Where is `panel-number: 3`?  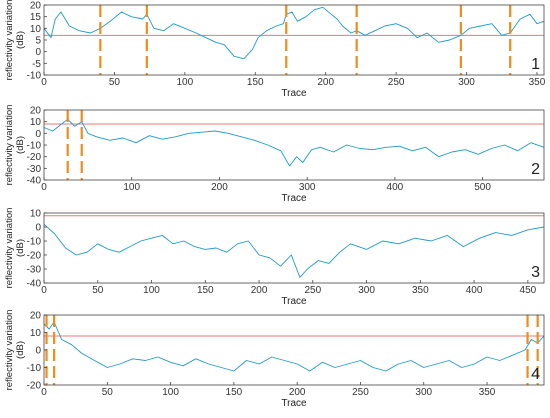 panel-number: 3 is located at coordinates (535, 272).